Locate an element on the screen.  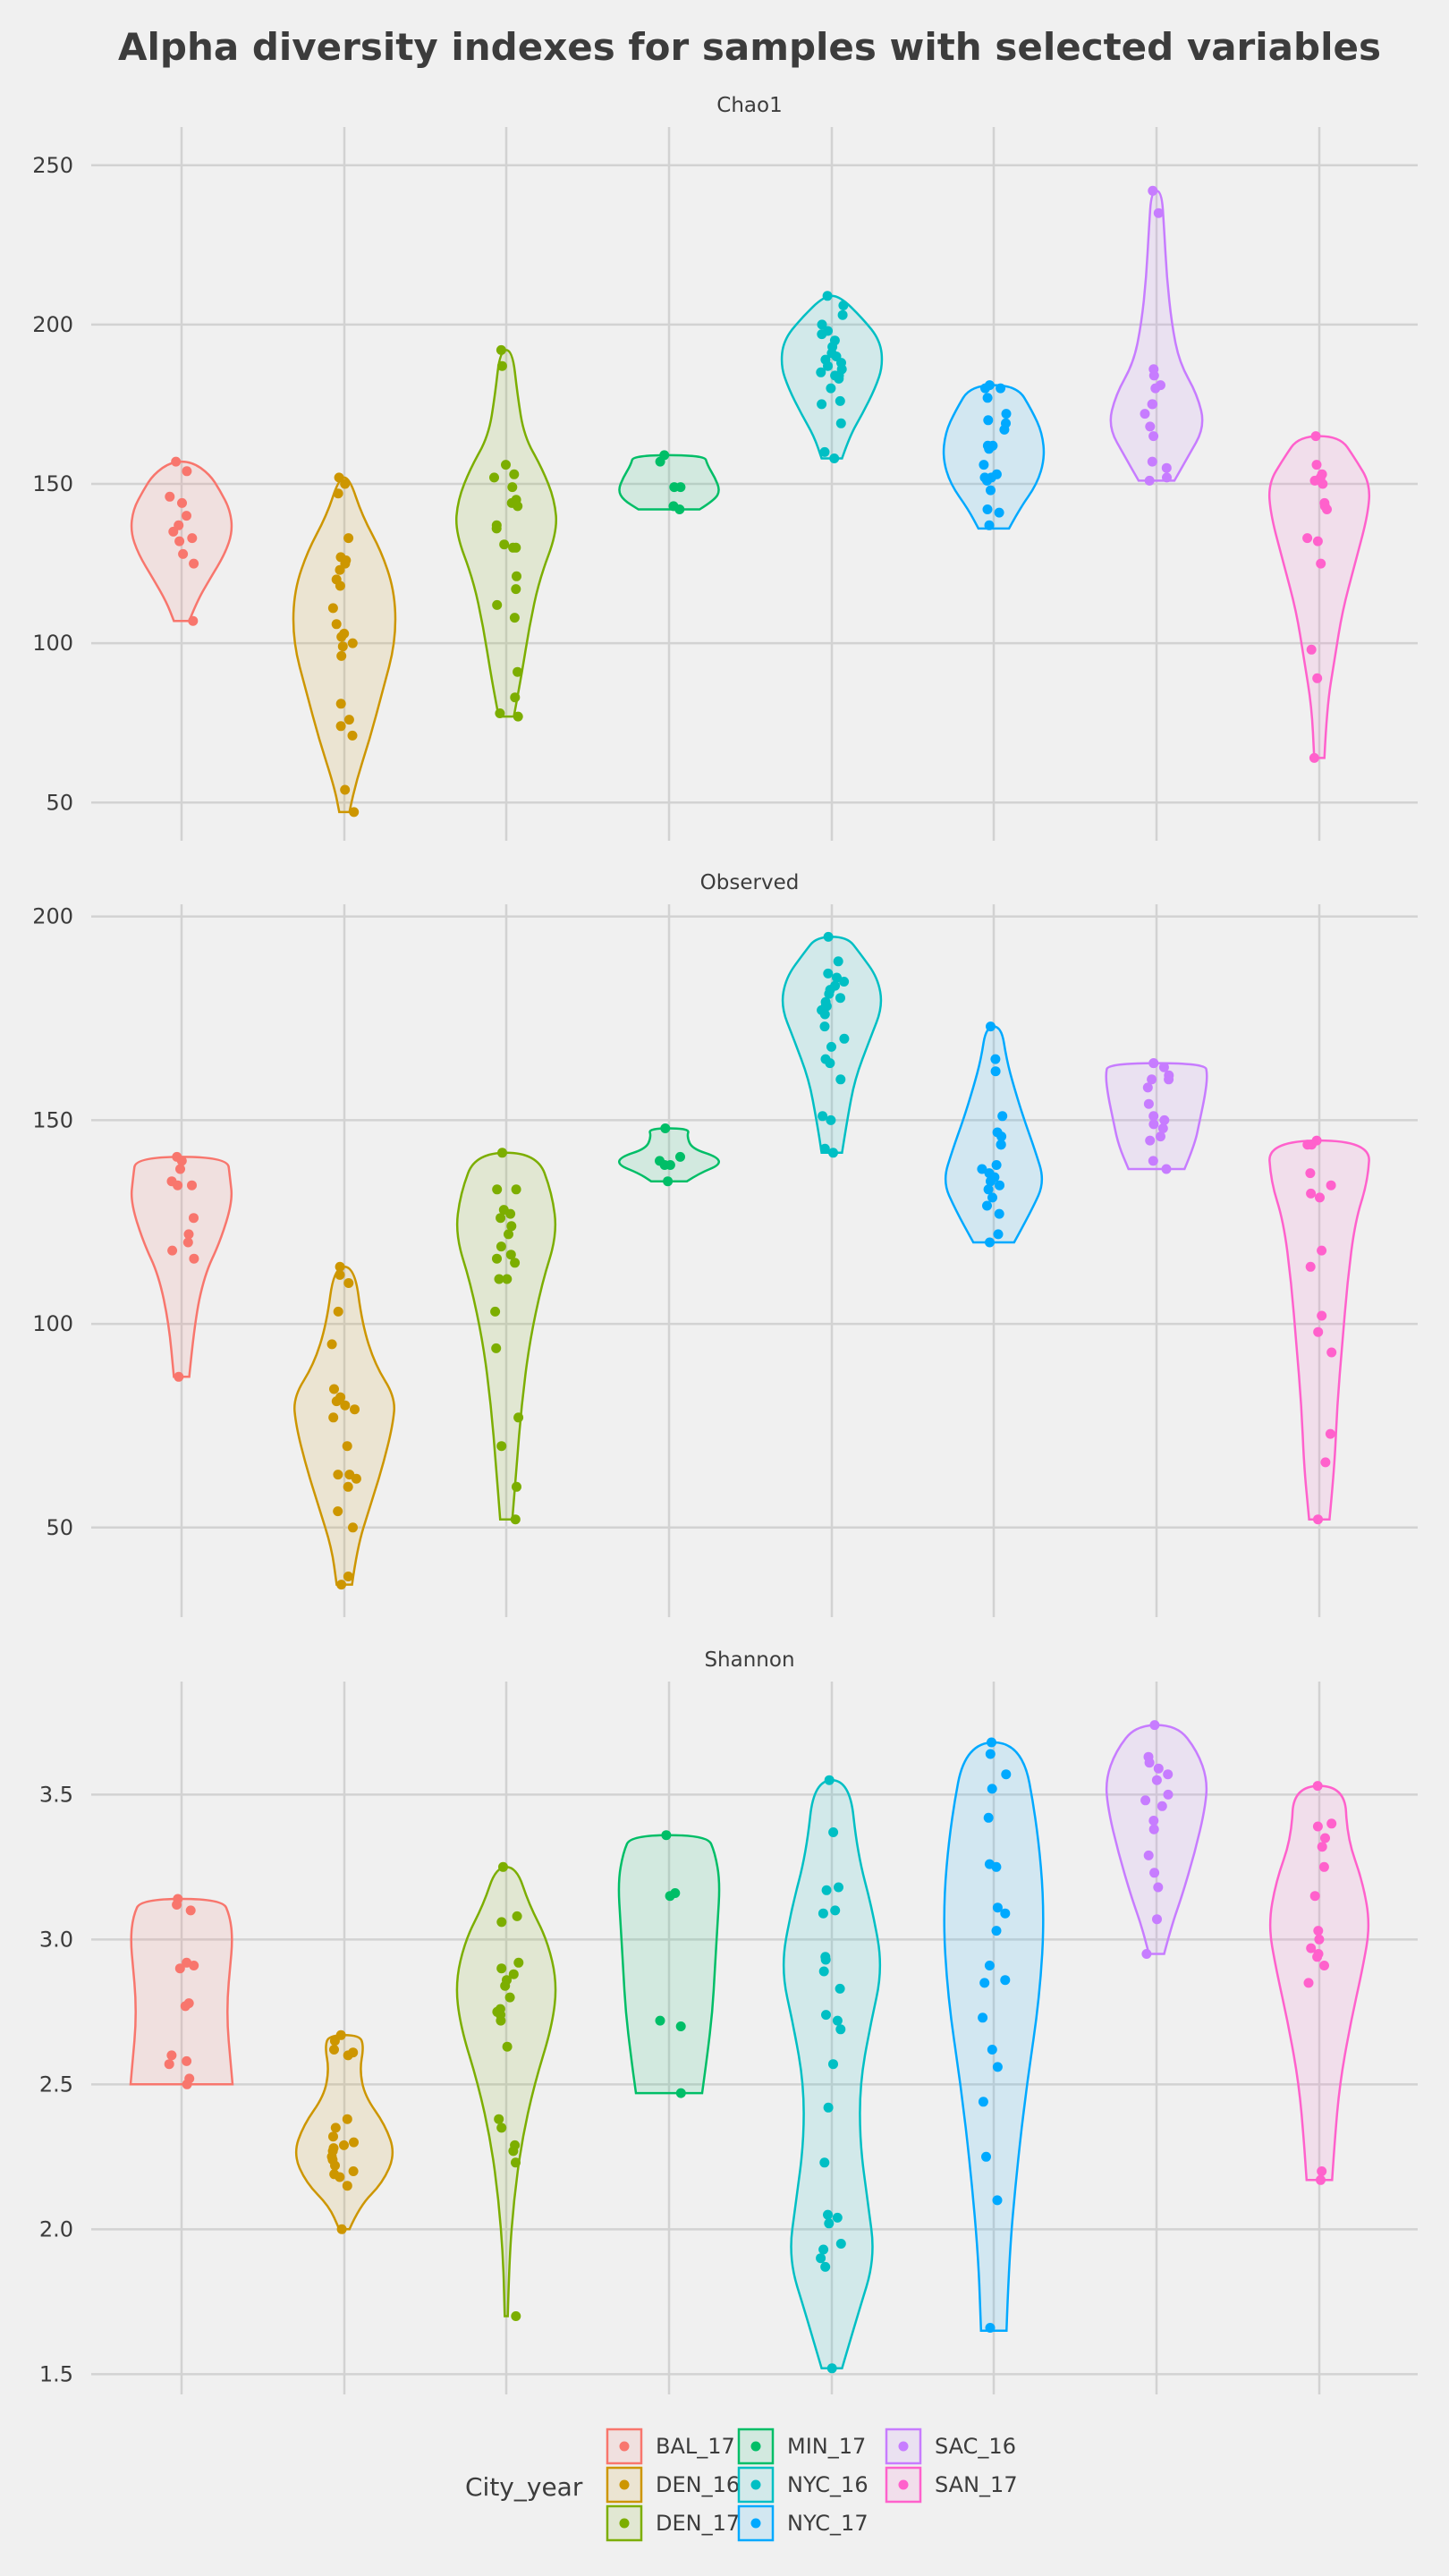
y-tick-label: 200 is located at coordinates (52, 324).